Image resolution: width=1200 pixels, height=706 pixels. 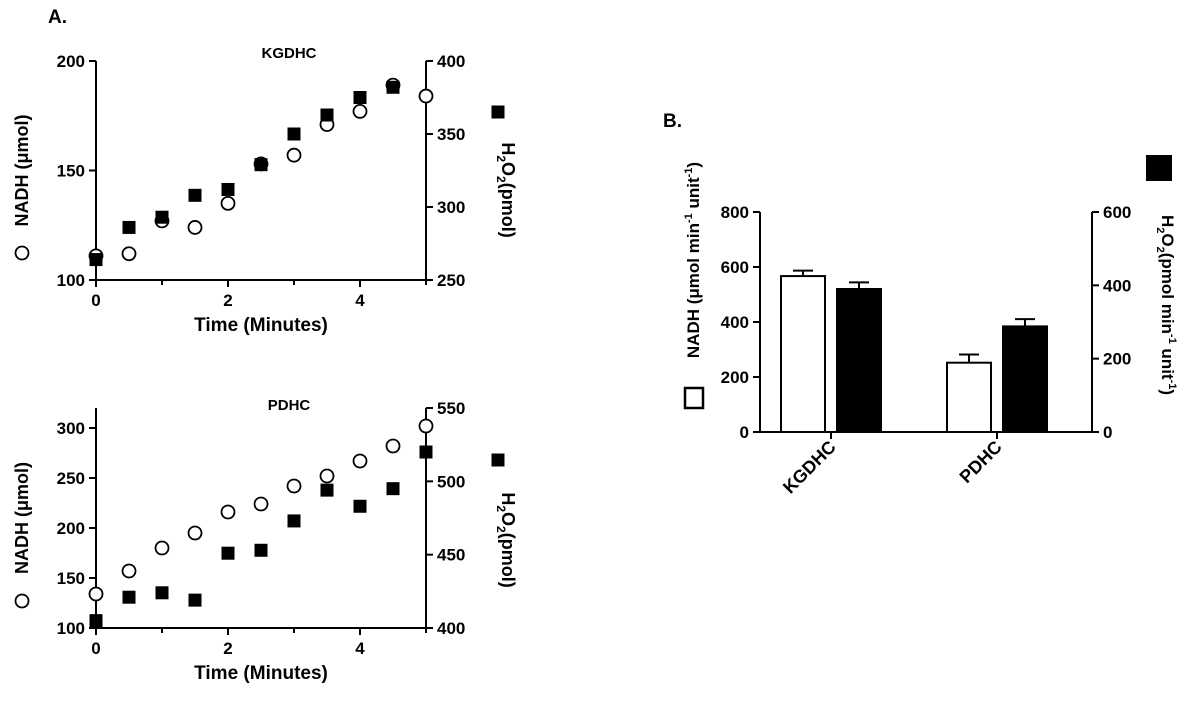 I want to click on chart-title: PDHC, so click(x=289, y=405).